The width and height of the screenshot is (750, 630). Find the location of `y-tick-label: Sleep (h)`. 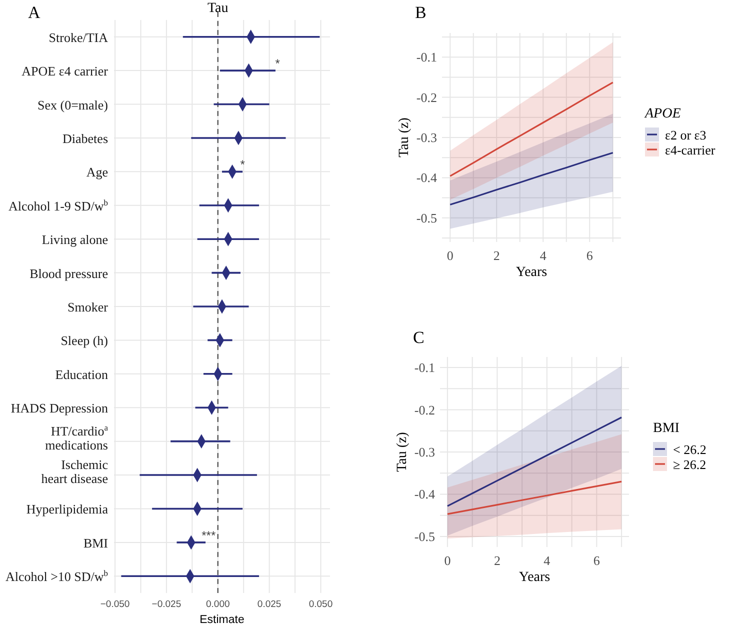

y-tick-label: Sleep (h) is located at coordinates (84, 340).